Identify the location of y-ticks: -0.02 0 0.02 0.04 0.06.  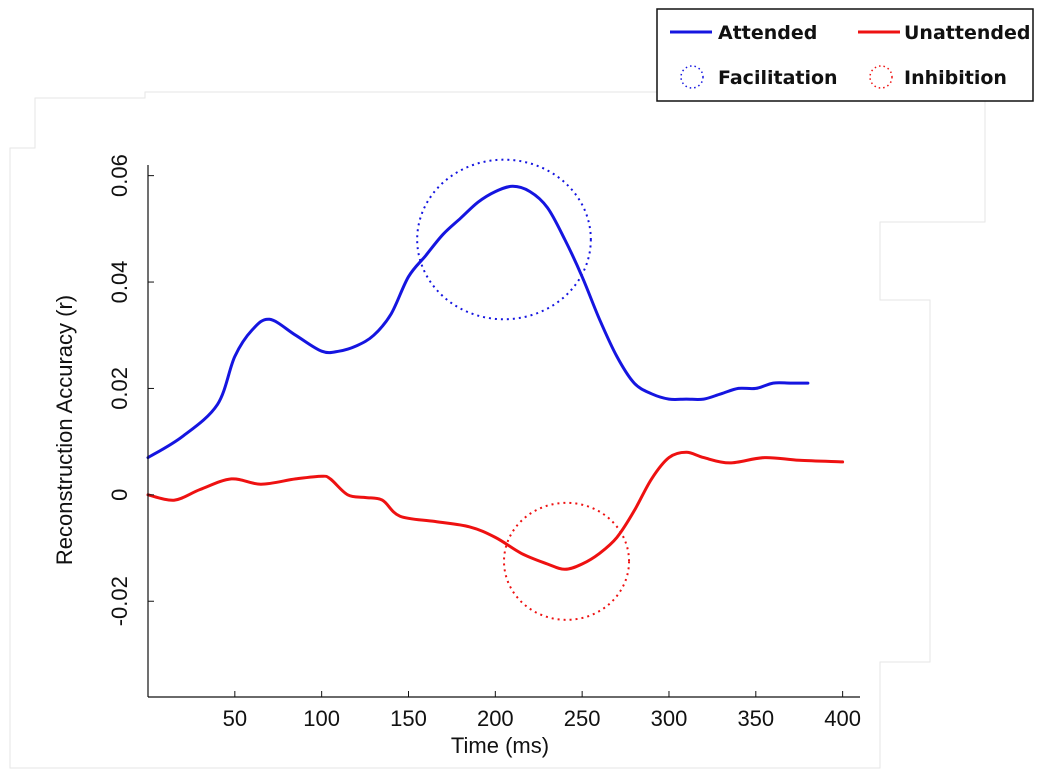
(130, 390).